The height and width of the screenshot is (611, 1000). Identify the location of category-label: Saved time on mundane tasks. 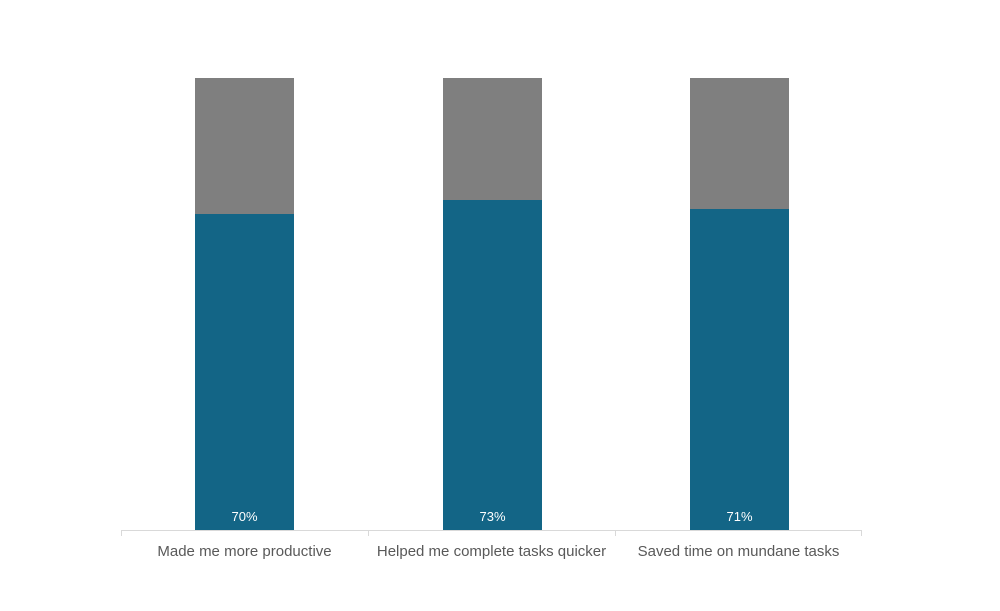
(738, 551).